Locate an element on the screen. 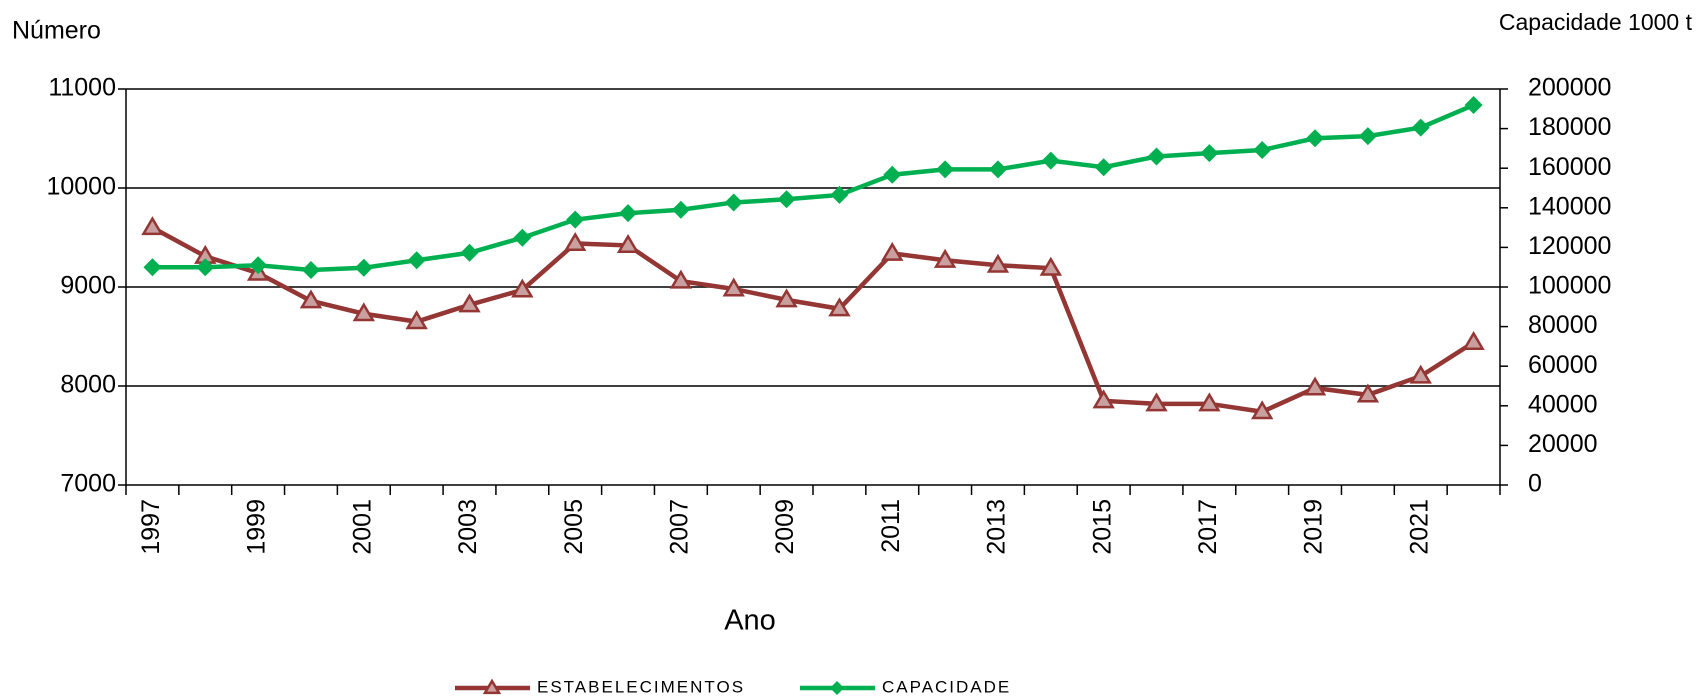 The height and width of the screenshot is (700, 1698). x-tick-label: 2005 is located at coordinates (574, 527).